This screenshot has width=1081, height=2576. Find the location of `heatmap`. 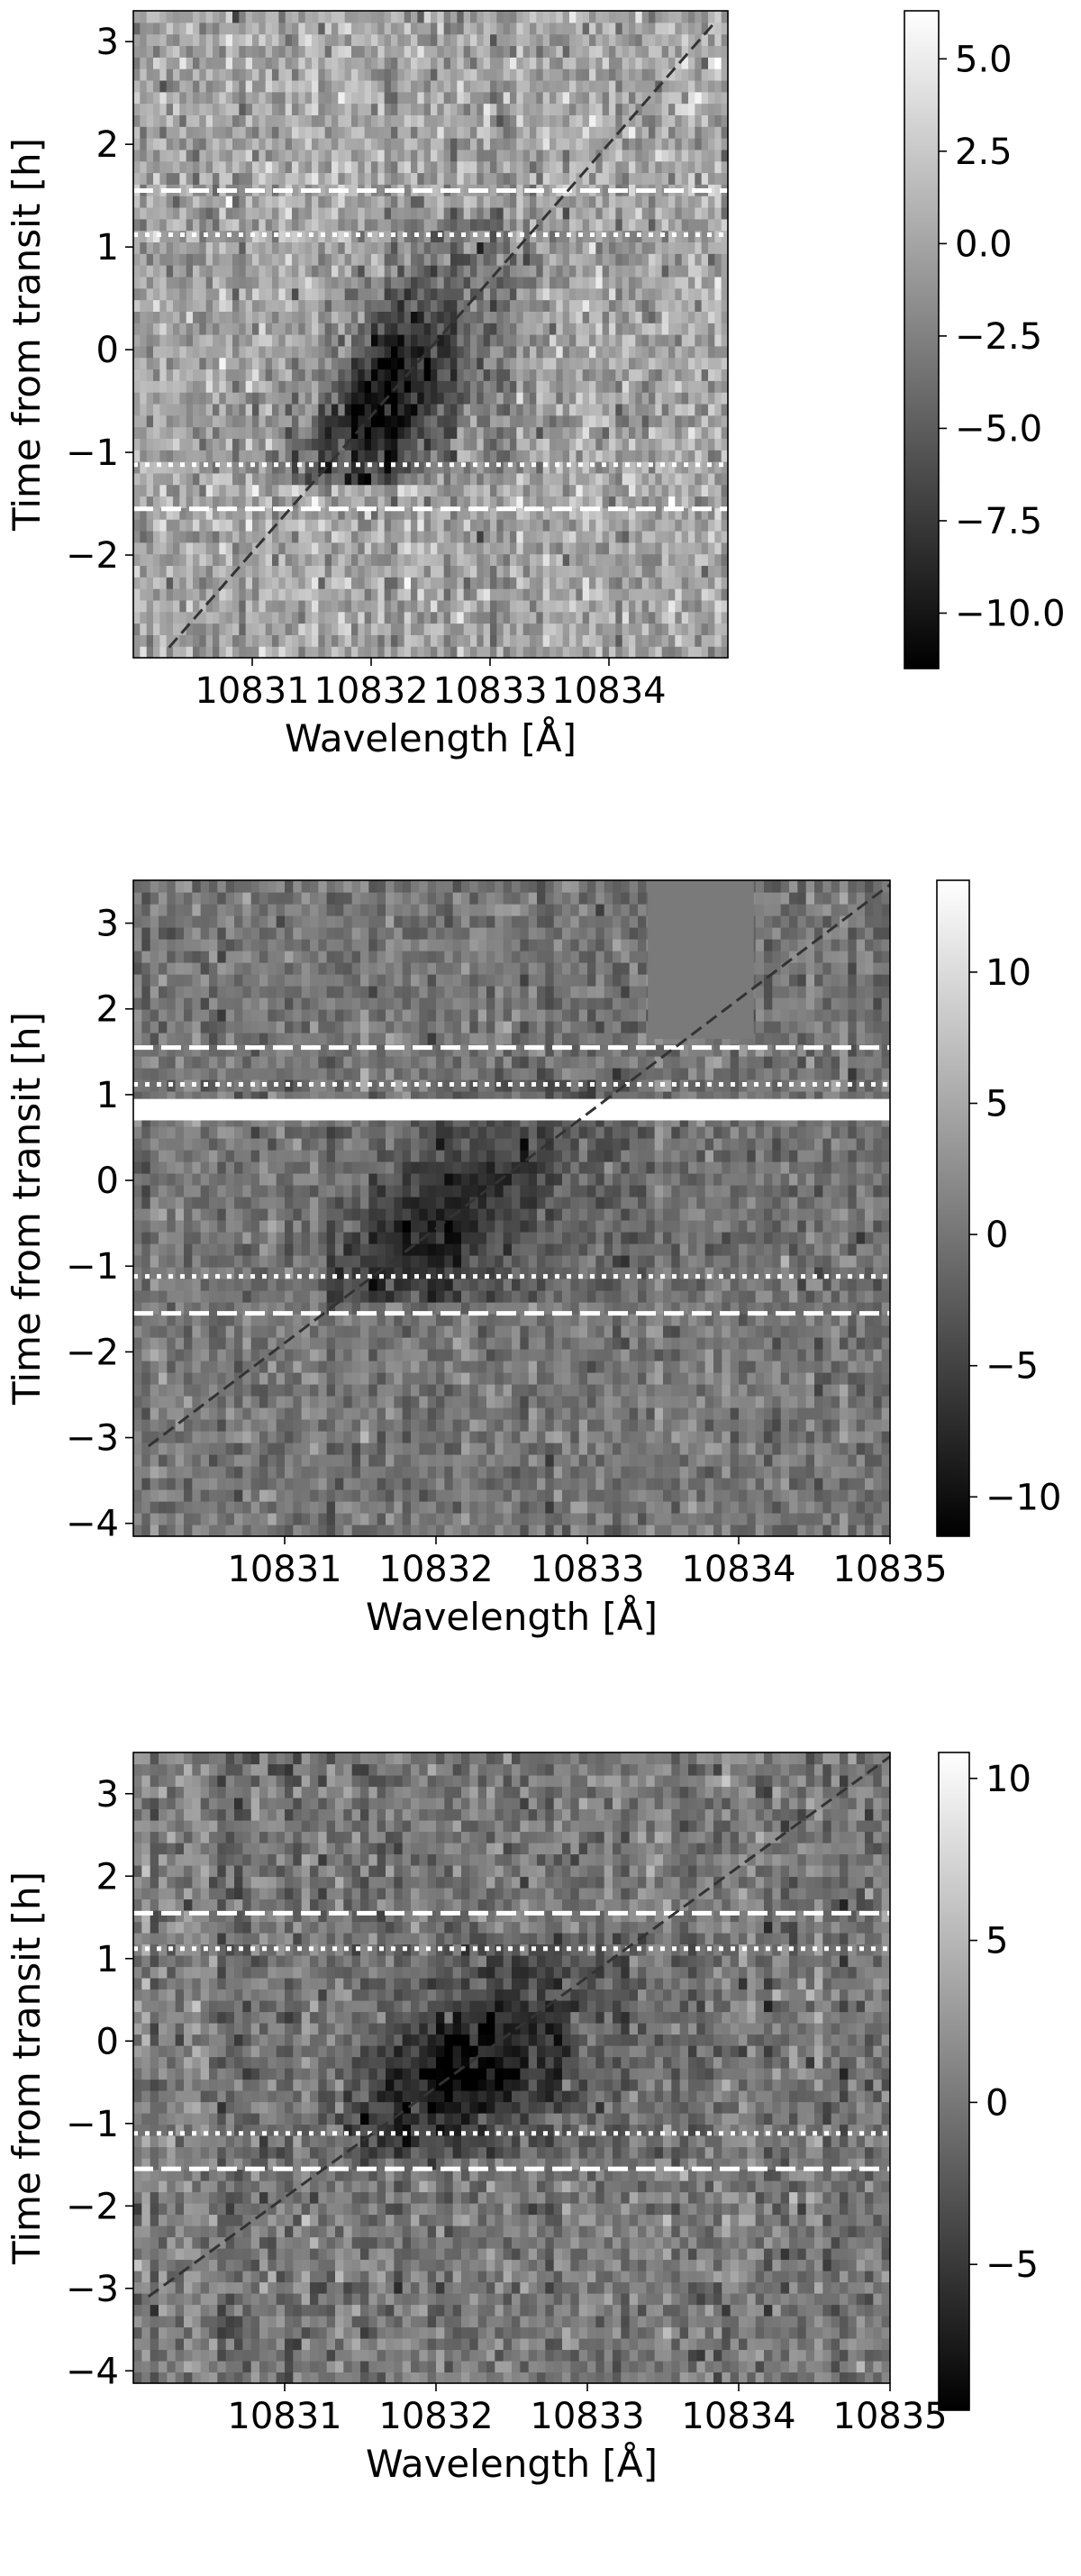

heatmap is located at coordinates (431, 335).